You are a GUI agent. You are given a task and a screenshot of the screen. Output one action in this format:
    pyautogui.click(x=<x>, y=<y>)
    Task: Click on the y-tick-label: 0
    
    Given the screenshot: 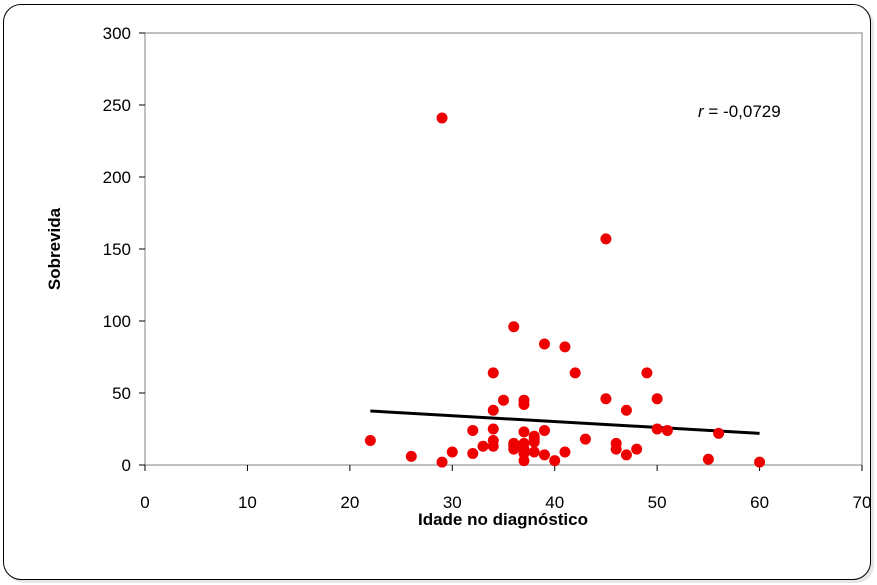 What is the action you would take?
    pyautogui.click(x=126, y=465)
    